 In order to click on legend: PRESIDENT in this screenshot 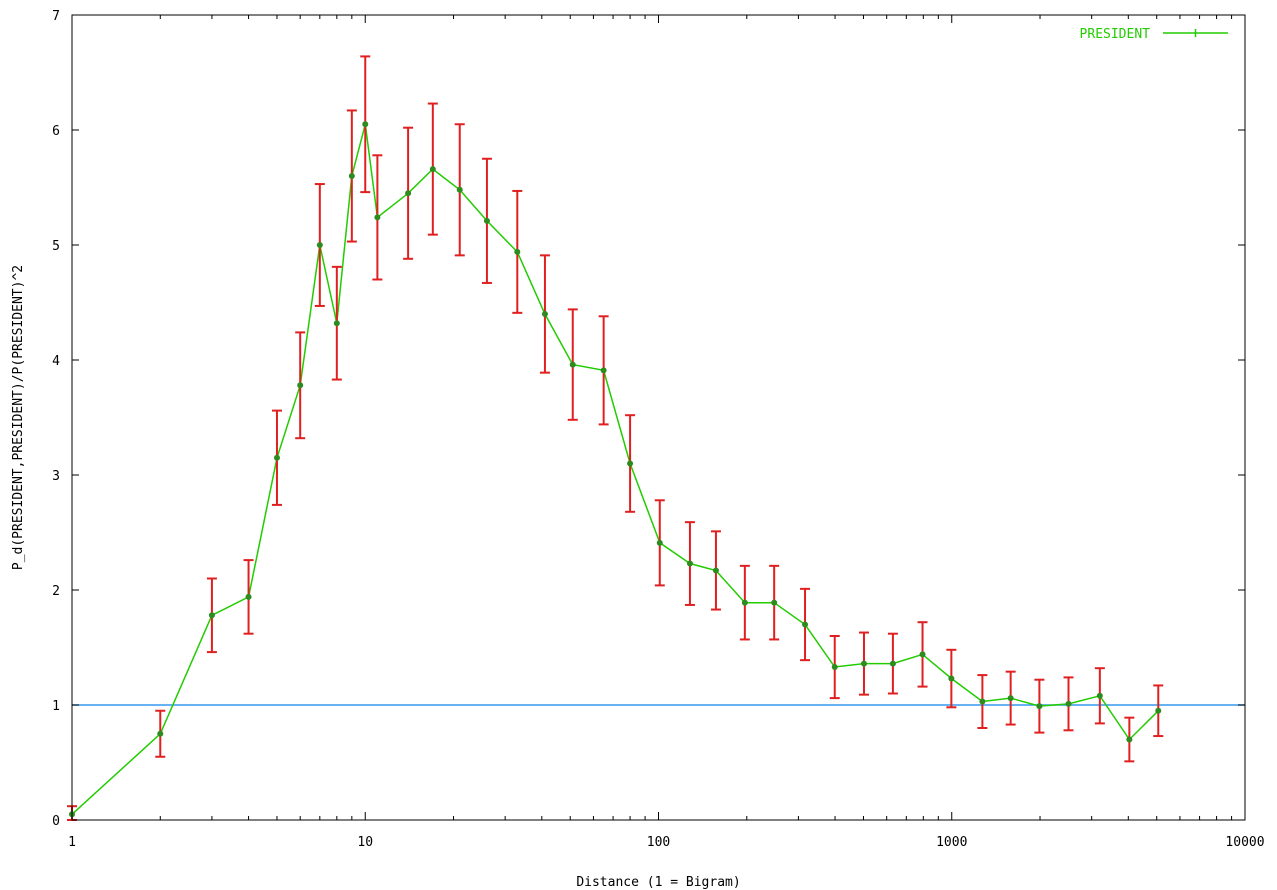, I will do `click(1154, 34)`.